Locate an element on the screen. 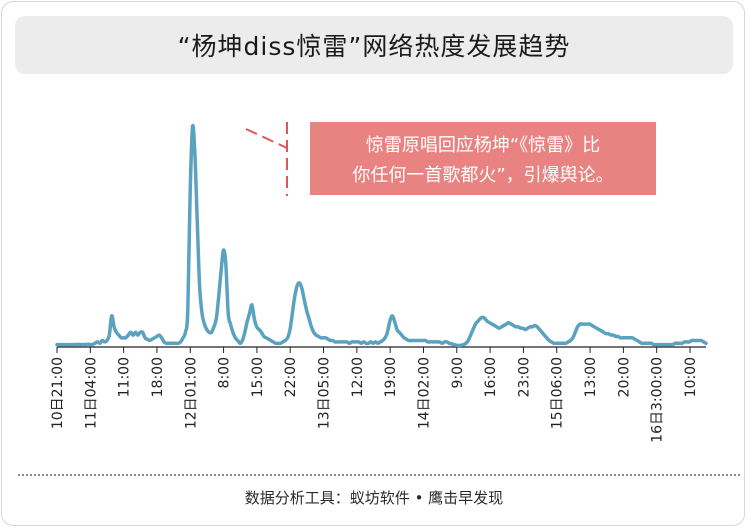 This screenshot has width=748, height=529. x-tick-label: 9:00 is located at coordinates (458, 372).